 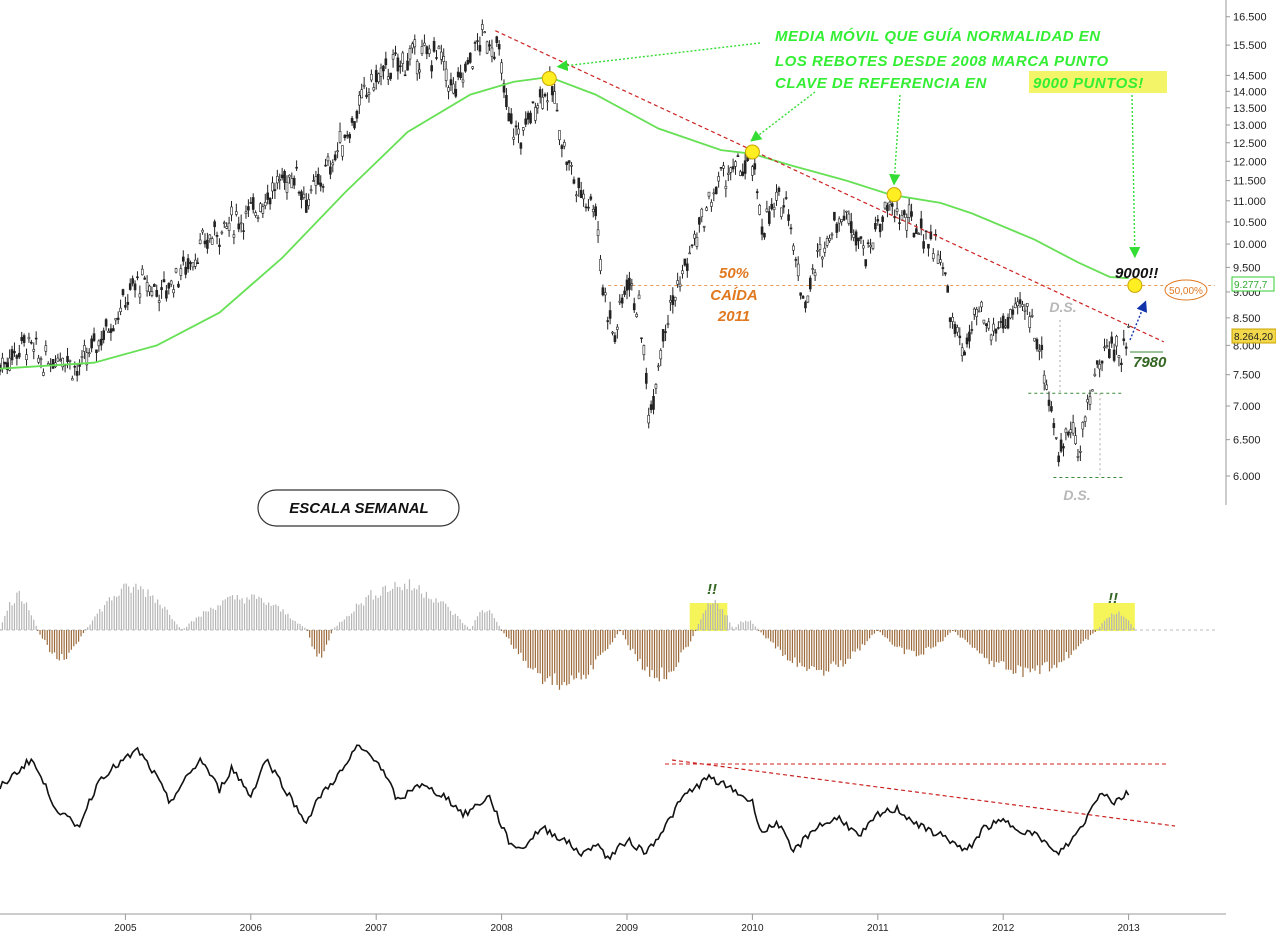 I want to click on y-tick-label: 12.000, so click(x=1250, y=162).